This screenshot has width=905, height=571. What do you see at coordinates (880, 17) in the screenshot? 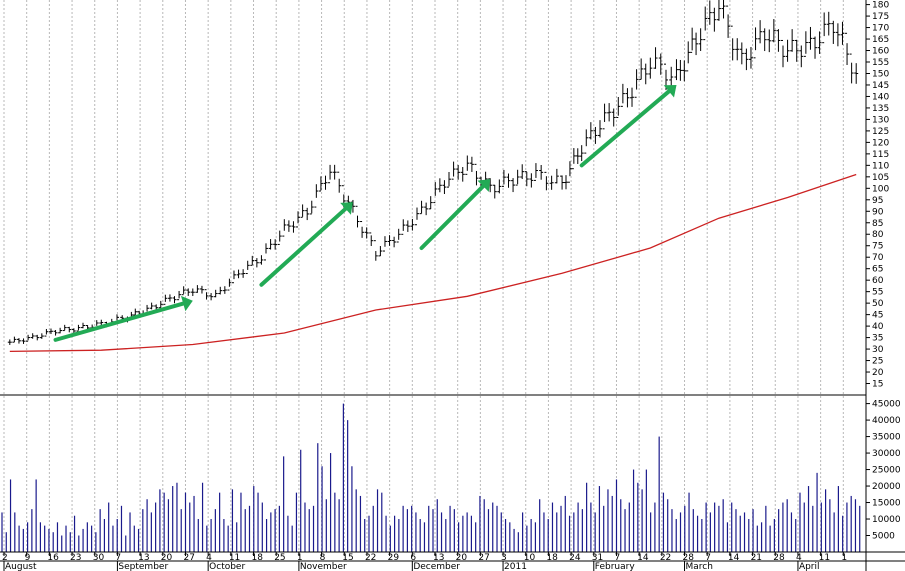
I see `price-tick-label: 175` at bounding box center [880, 17].